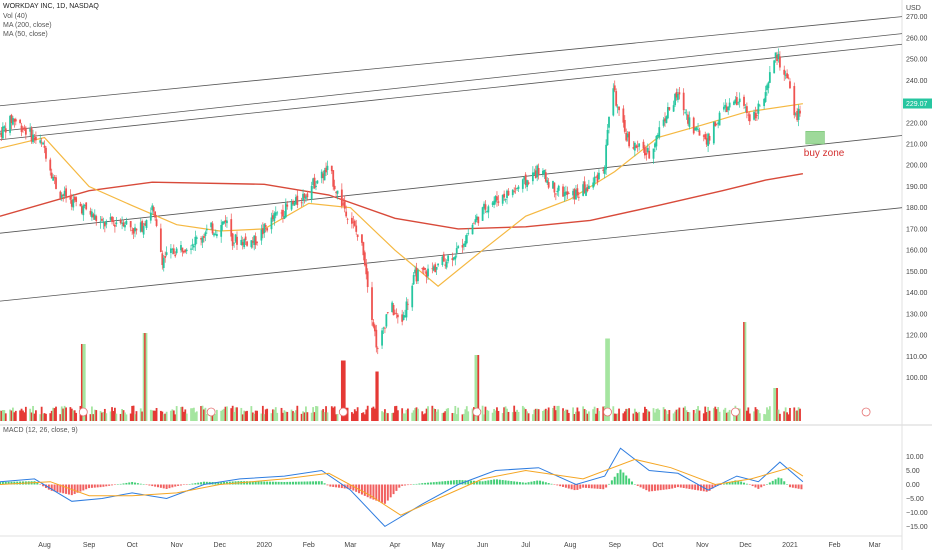 The height and width of the screenshot is (550, 932). What do you see at coordinates (525, 545) in the screenshot?
I see `time-tick-label: Jul` at bounding box center [525, 545].